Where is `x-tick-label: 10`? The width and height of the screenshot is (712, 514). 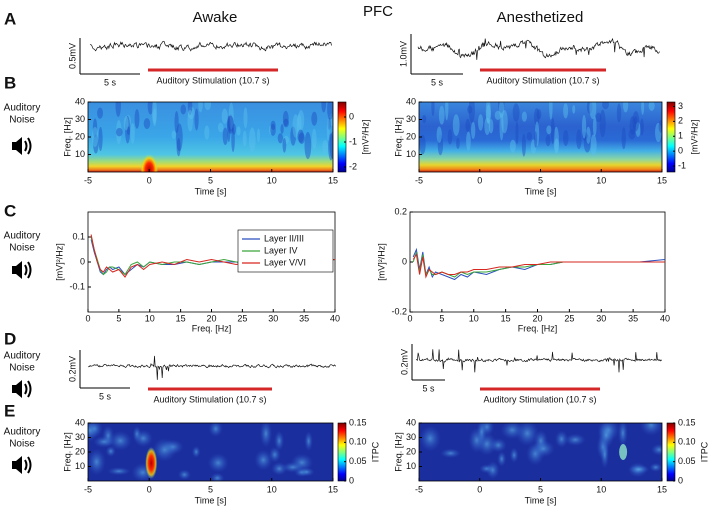
x-tick-label: 10 is located at coordinates (601, 489).